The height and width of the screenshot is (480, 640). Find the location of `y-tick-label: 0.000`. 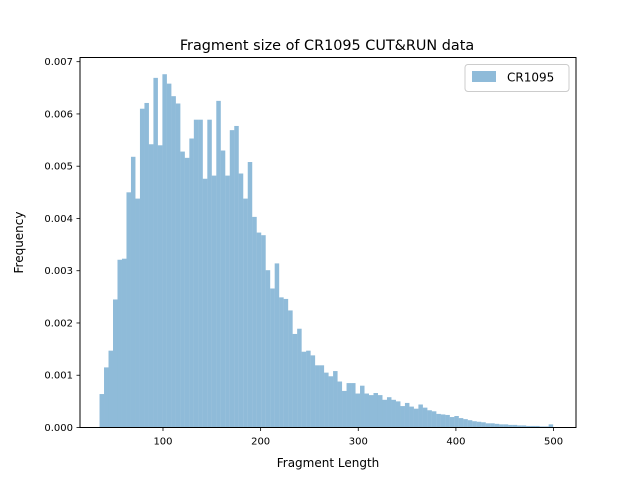

y-tick-label: 0.000 is located at coordinates (58, 428).